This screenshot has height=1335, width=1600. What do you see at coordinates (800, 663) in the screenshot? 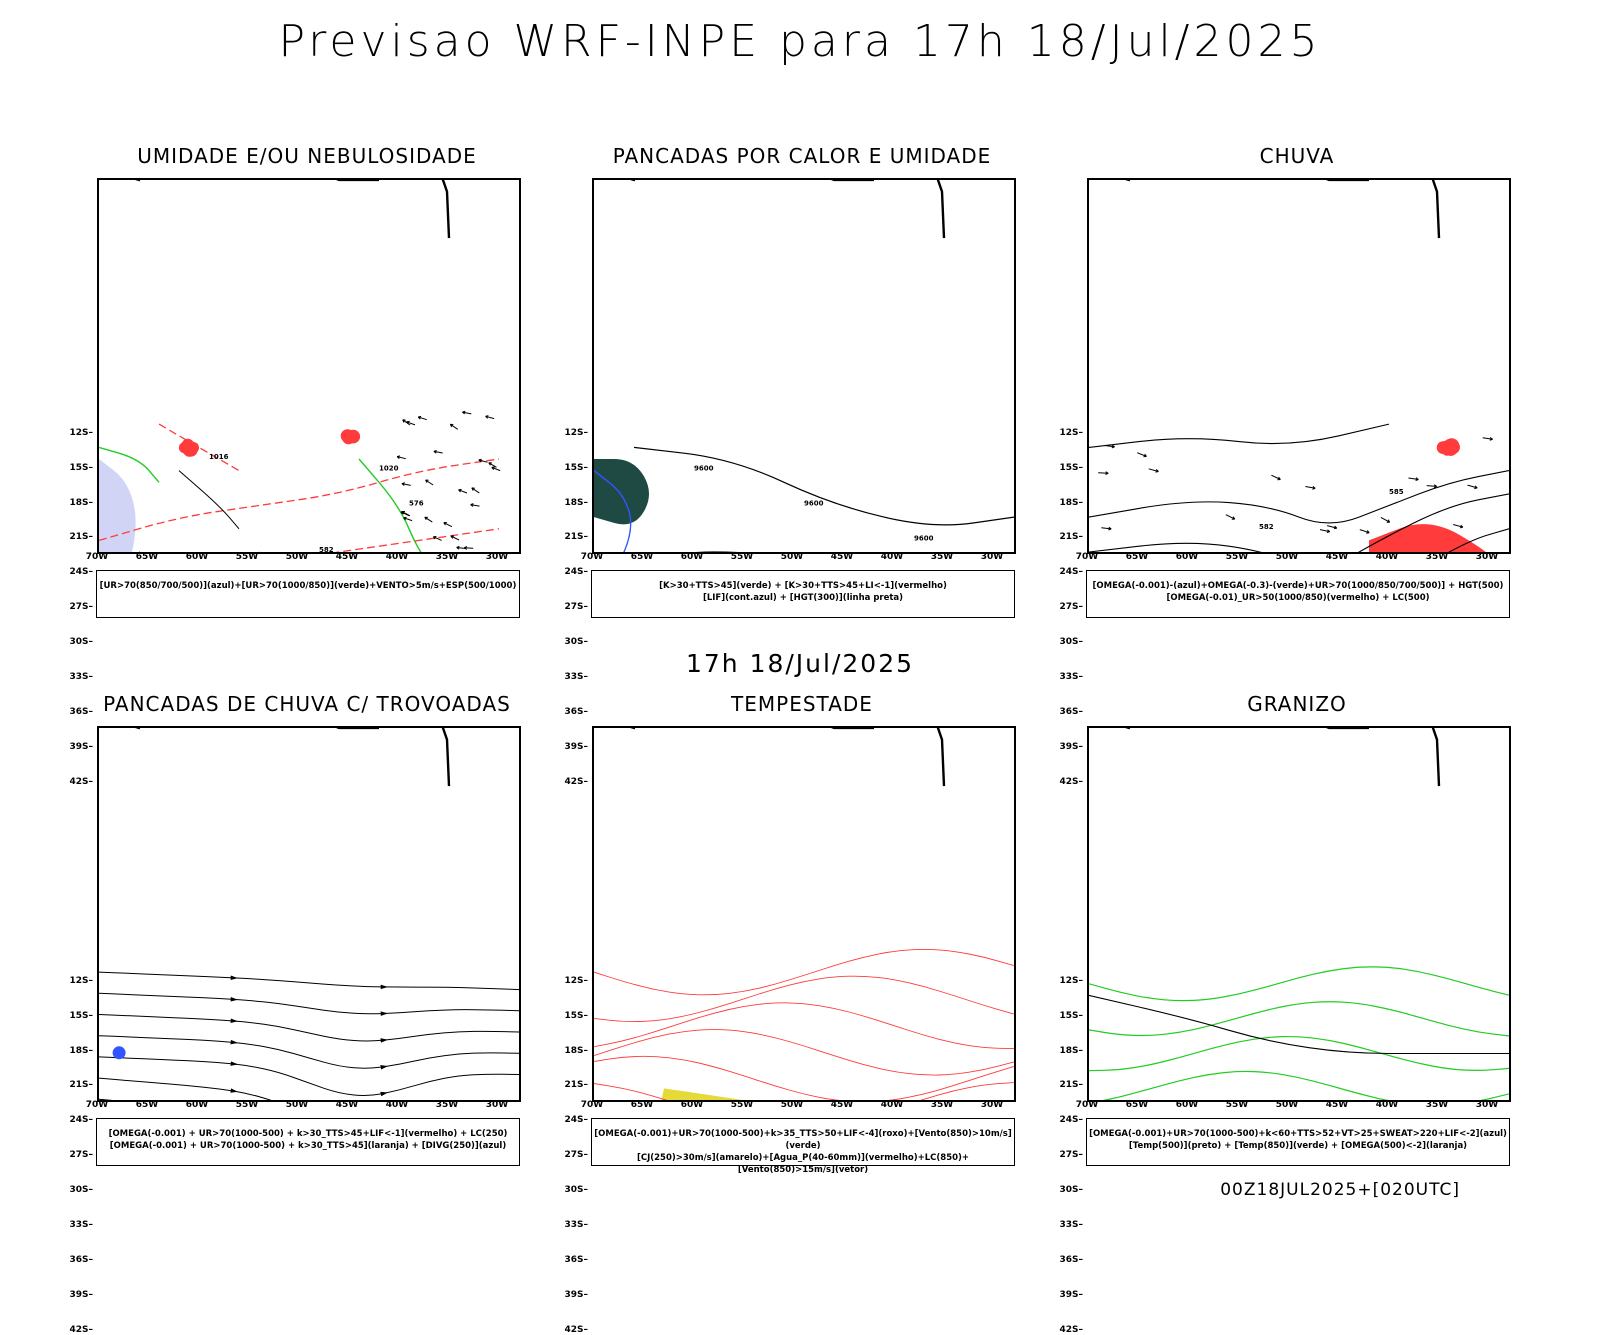
I see `subtitle: 17h 18/Jul/2025` at bounding box center [800, 663].